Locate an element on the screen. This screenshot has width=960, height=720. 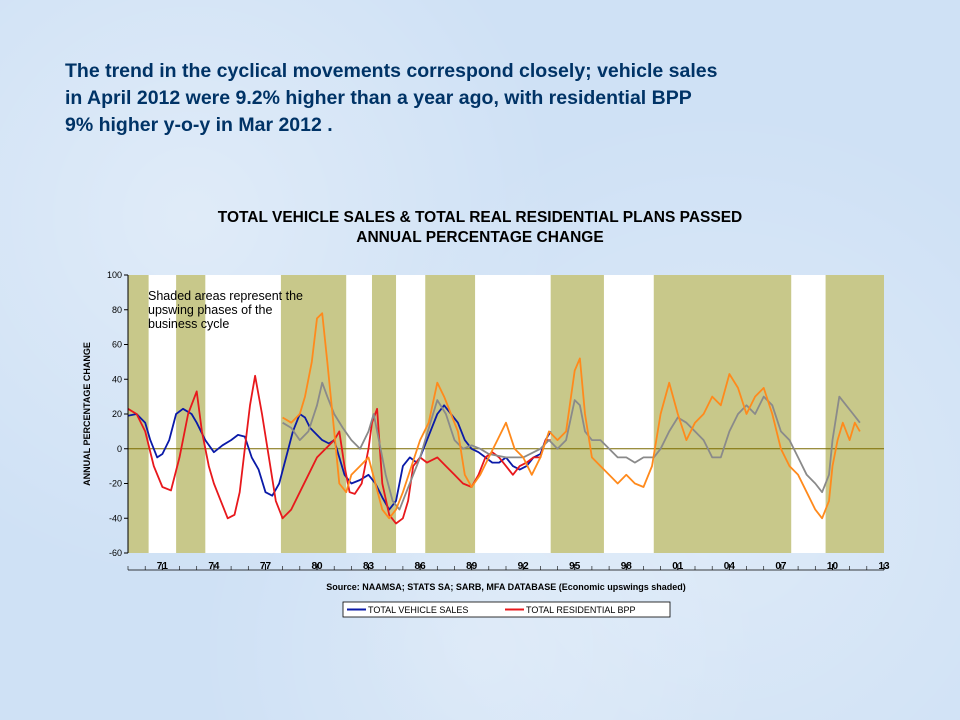
headline-line-3: 9% higher y-o-y in Mar 2012 . is located at coordinates (199, 125).